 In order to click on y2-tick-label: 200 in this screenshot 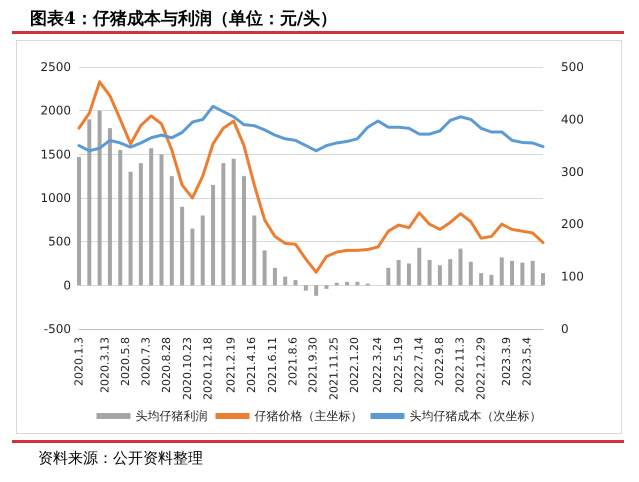, I will do `click(572, 224)`.